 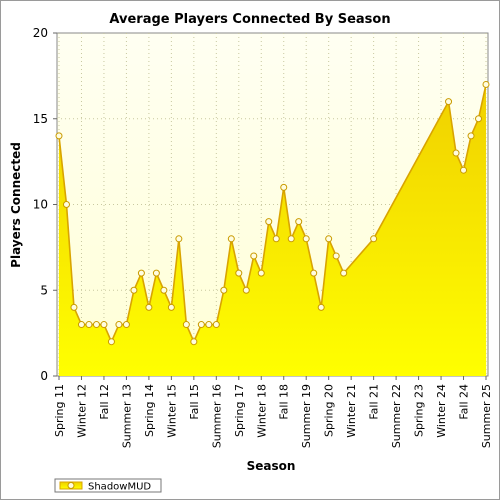 I want to click on x-tick-label: Summer 16, so click(x=216, y=416).